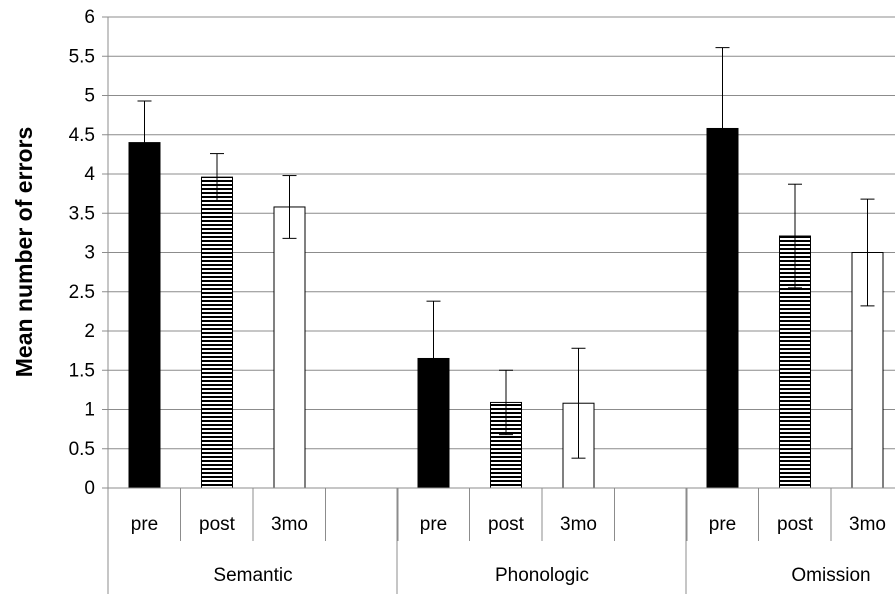 This screenshot has height=594, width=895. What do you see at coordinates (89, 96) in the screenshot?
I see `y-tick-label: 5` at bounding box center [89, 96].